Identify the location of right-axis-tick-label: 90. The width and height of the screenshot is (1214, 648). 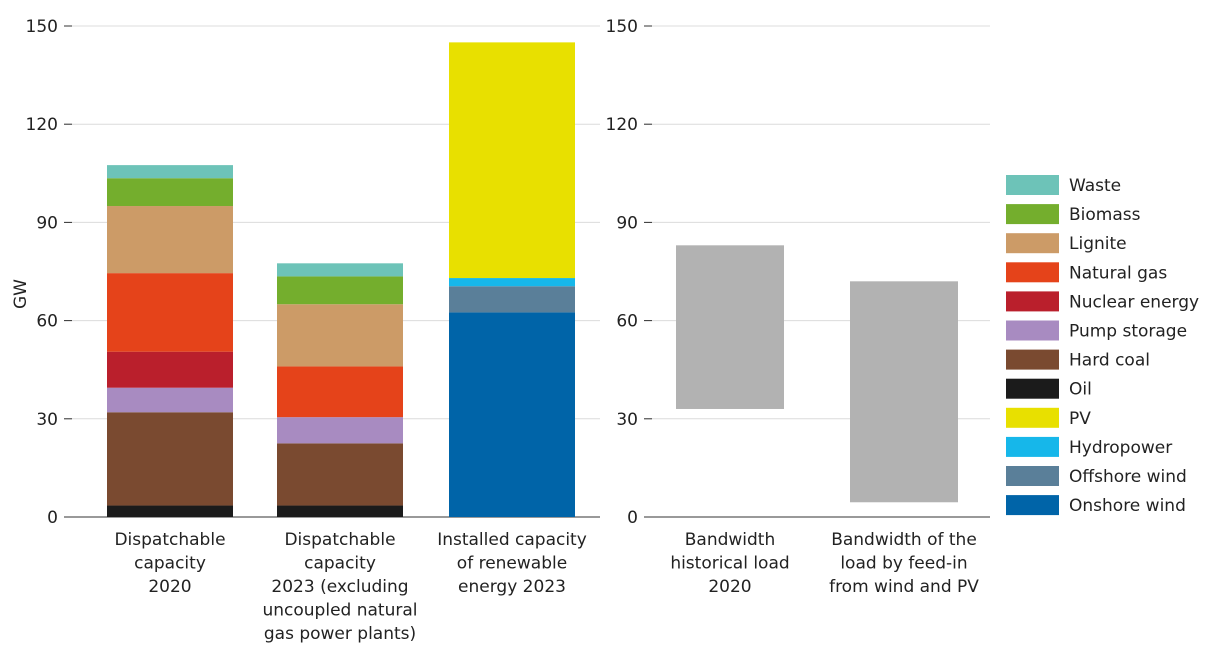
(627, 223).